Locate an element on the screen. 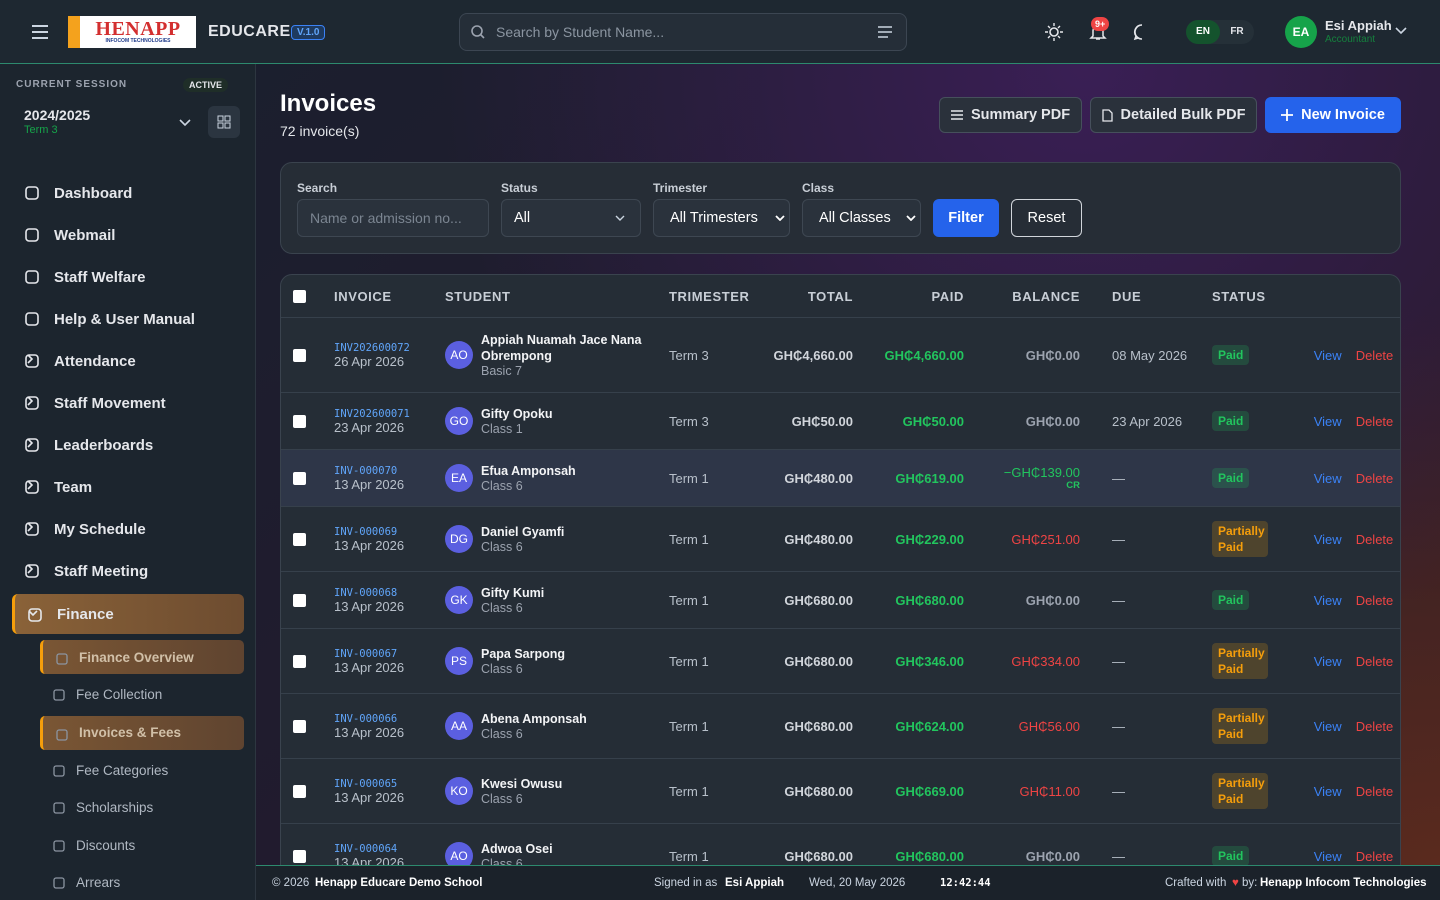  invoice-number: INV-000068 is located at coordinates (366, 592).